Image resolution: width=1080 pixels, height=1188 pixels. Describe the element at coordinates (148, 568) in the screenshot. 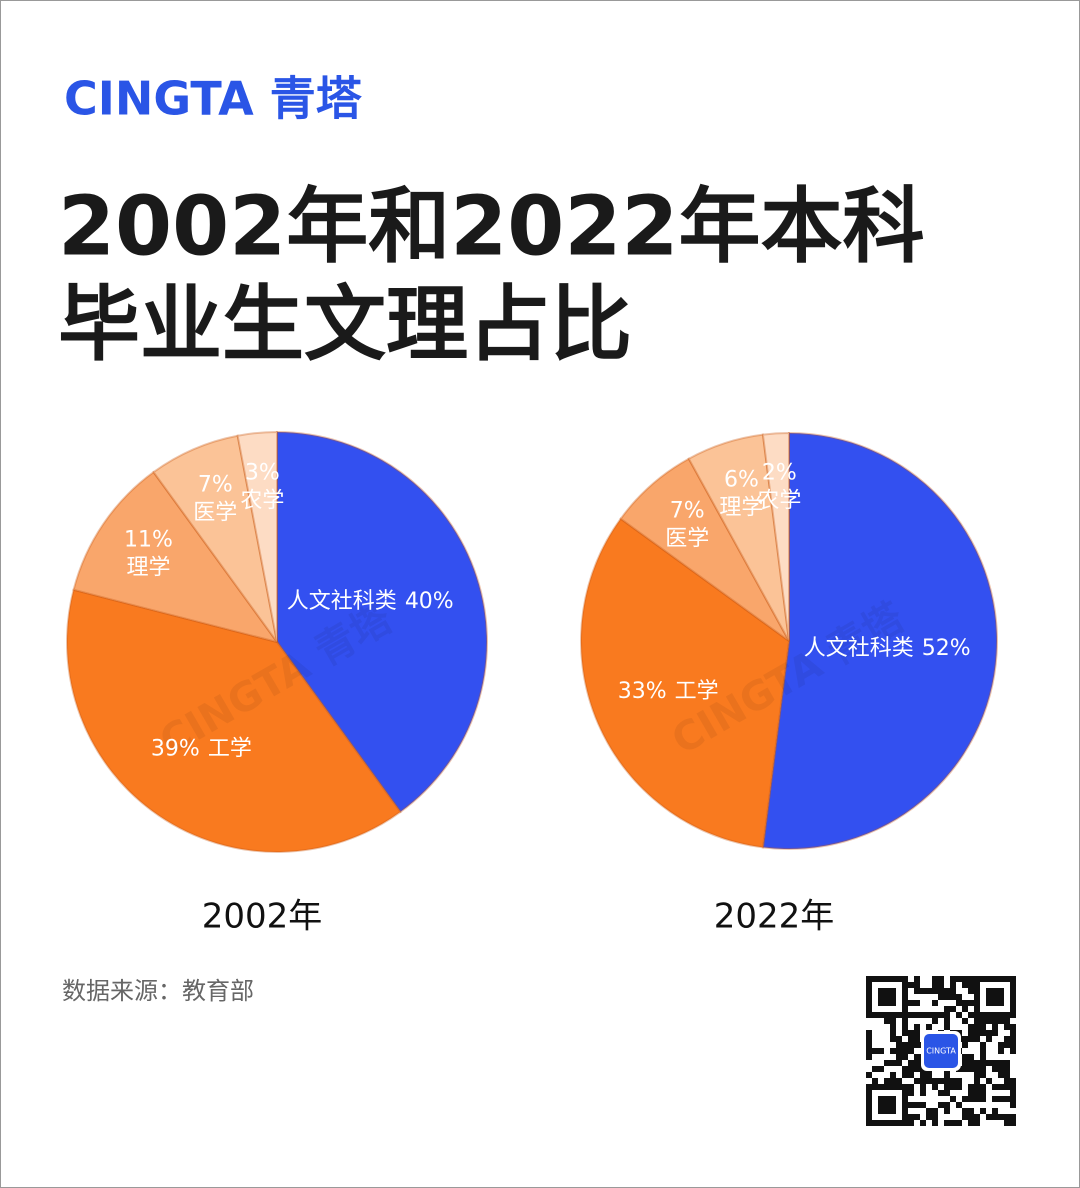

I see `slice-category: 理学` at that location.